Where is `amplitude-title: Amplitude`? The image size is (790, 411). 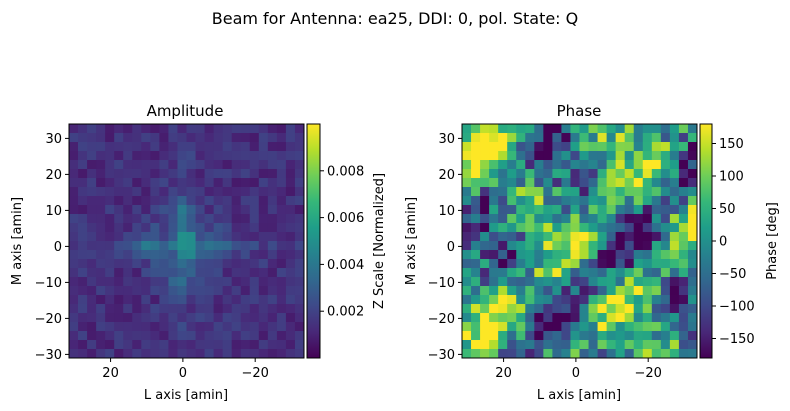 amplitude-title: Amplitude is located at coordinates (185, 111).